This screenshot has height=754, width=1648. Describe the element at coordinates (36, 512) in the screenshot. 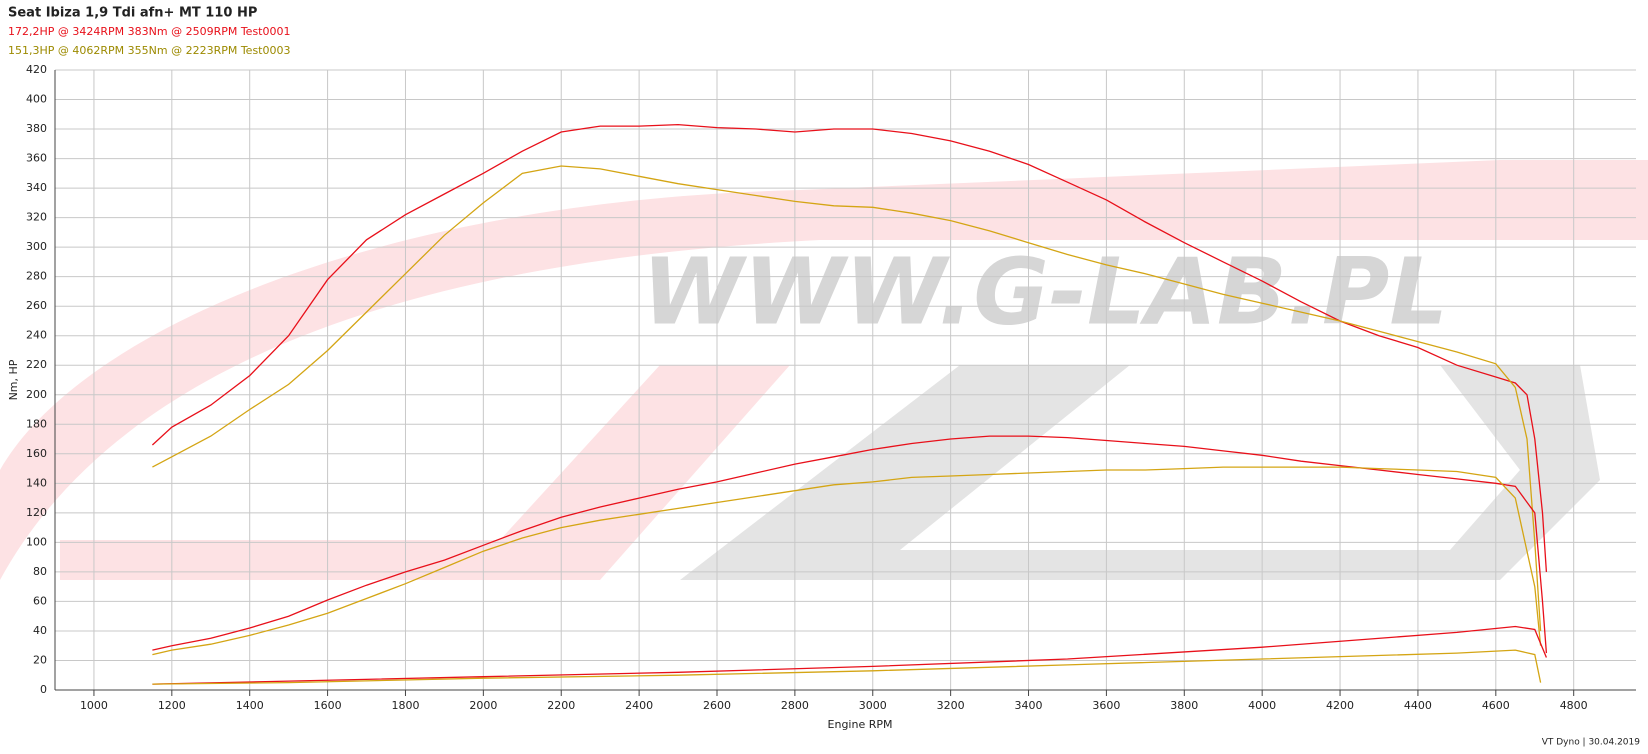

I see `y-tick-label: 120` at that location.